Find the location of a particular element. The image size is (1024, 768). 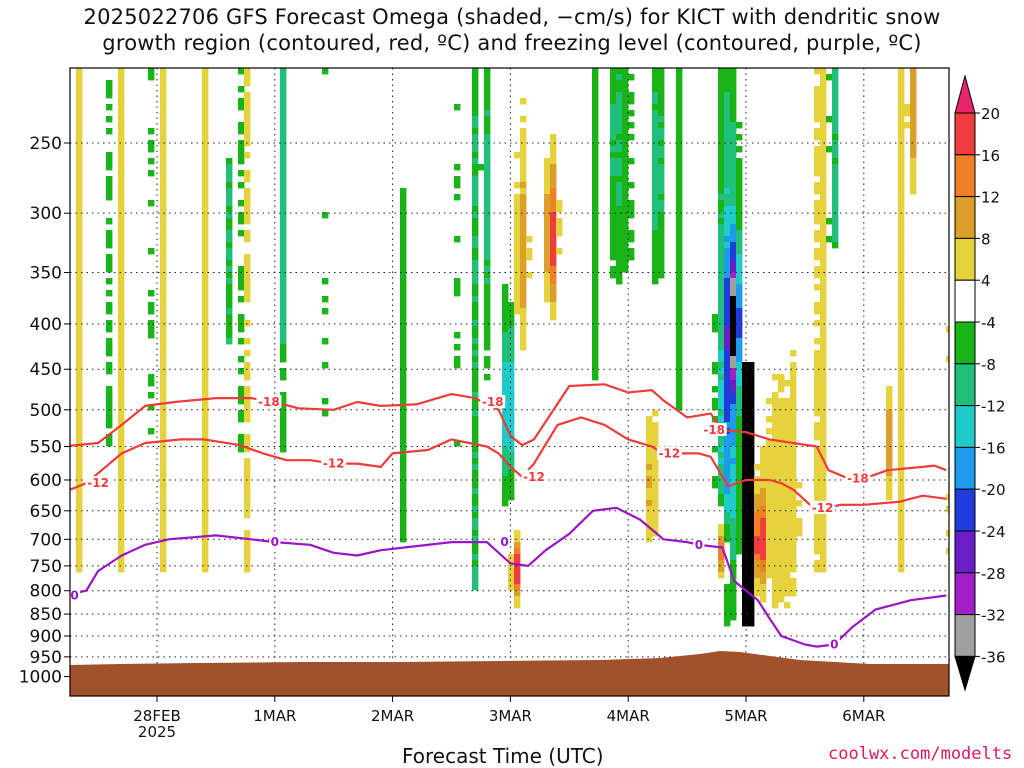

contour-label: 0 is located at coordinates (504, 542).